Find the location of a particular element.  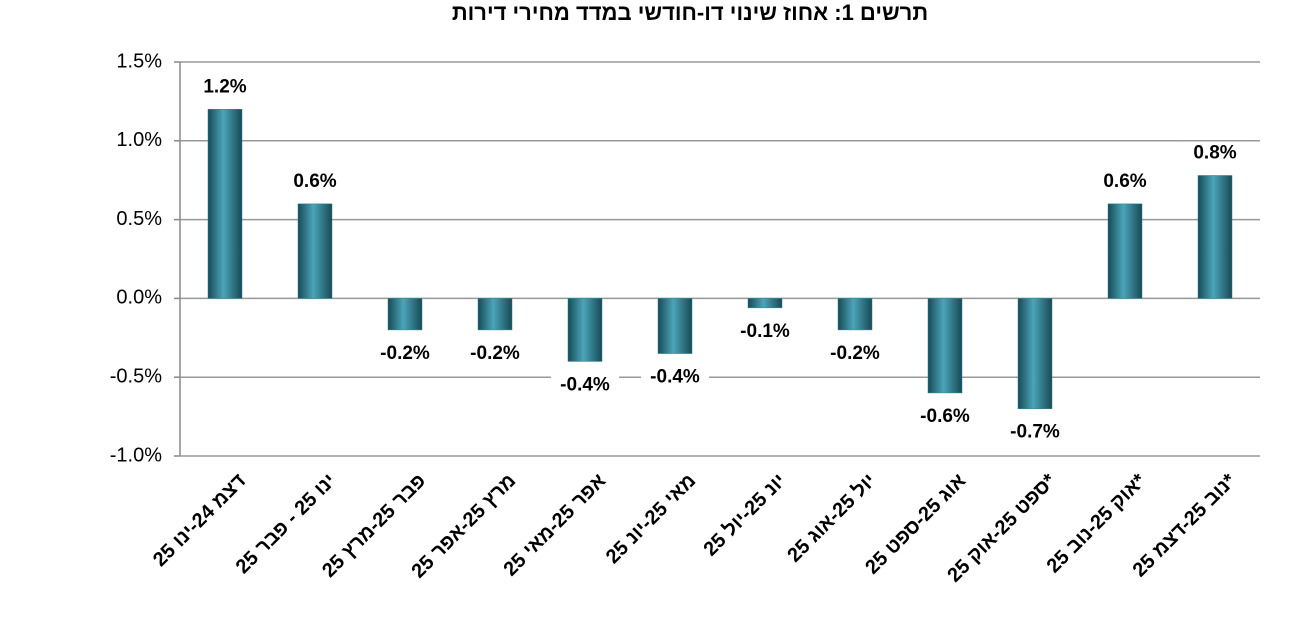

value-label: 0.8% is located at coordinates (1214, 152).